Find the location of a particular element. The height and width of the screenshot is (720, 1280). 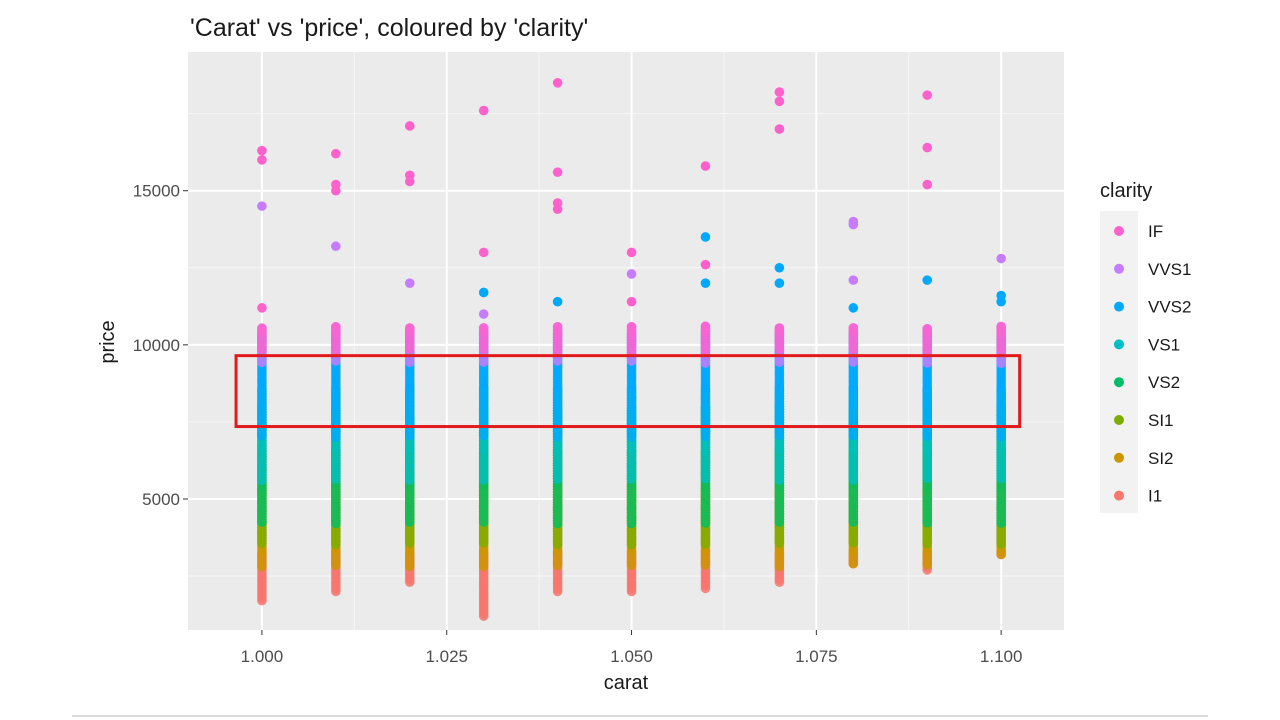

x-tick-label: 1.100 is located at coordinates (1001, 656).